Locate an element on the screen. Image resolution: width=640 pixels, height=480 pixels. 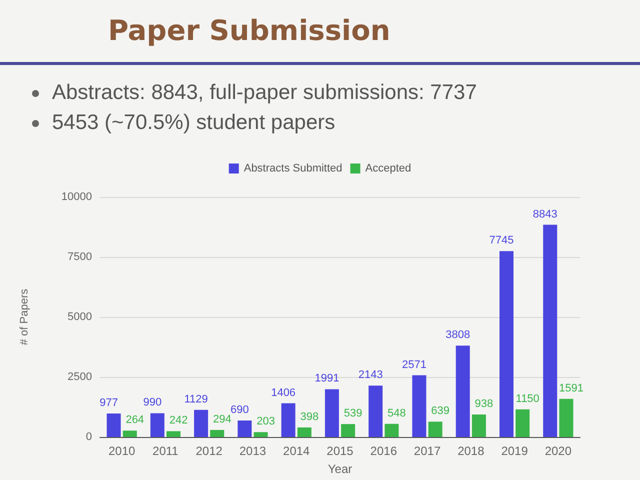
legend-label: Accepted is located at coordinates (388, 168).